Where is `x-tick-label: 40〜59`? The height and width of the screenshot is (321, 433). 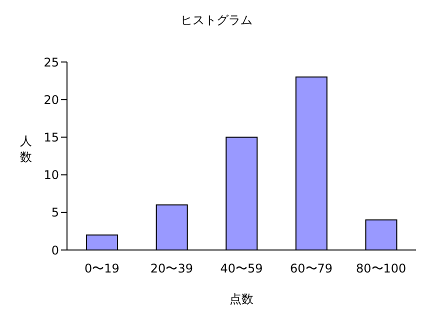 x-tick-label: 40〜59 is located at coordinates (241, 269).